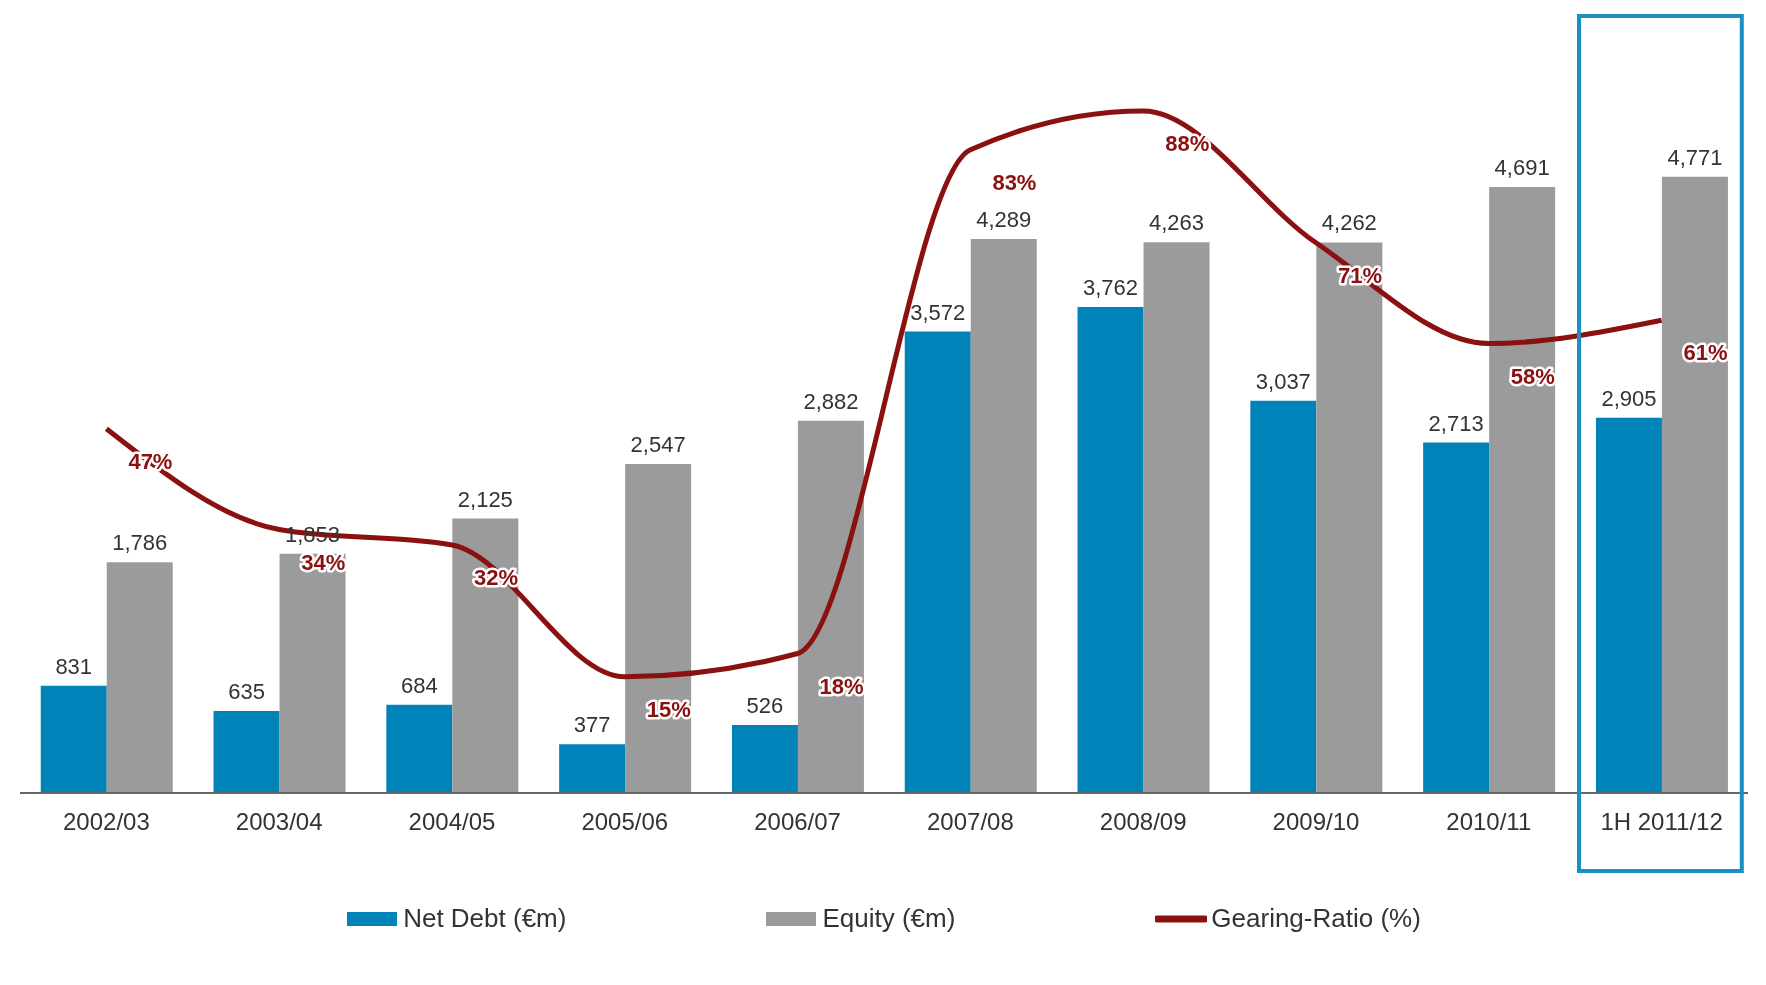 The image size is (1766, 985). Describe the element at coordinates (592, 725) in the screenshot. I see `data-label: 377` at that location.